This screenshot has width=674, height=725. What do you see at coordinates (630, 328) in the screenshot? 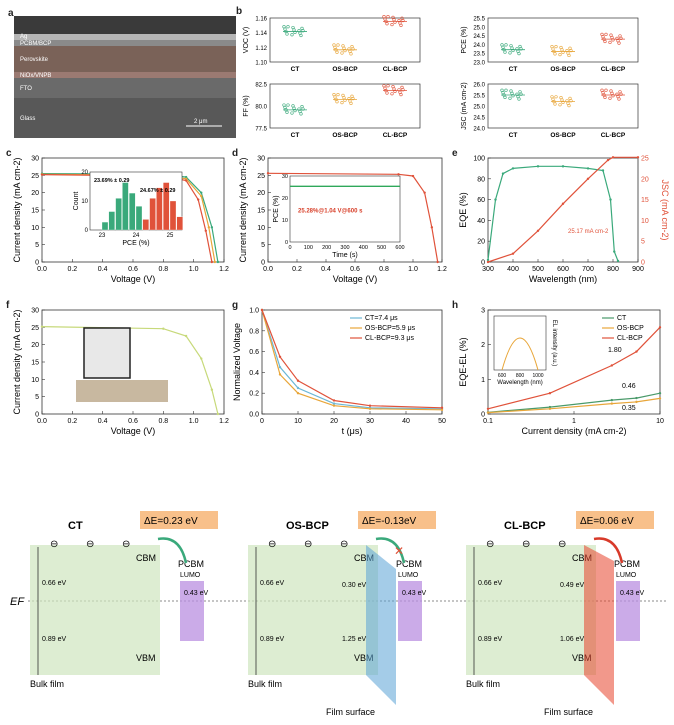
I see `h-legend-label: OS-BCP` at bounding box center [630, 328].